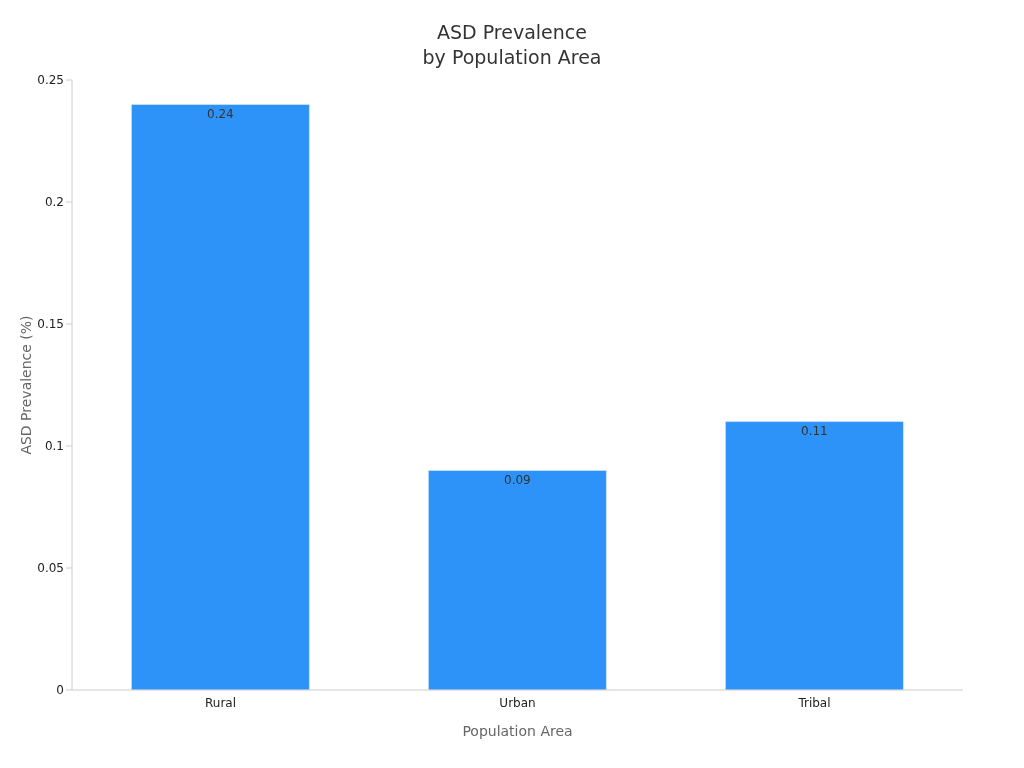 This screenshot has width=1024, height=768. Describe the element at coordinates (50, 324) in the screenshot. I see `y-tick-label: 0.15` at that location.